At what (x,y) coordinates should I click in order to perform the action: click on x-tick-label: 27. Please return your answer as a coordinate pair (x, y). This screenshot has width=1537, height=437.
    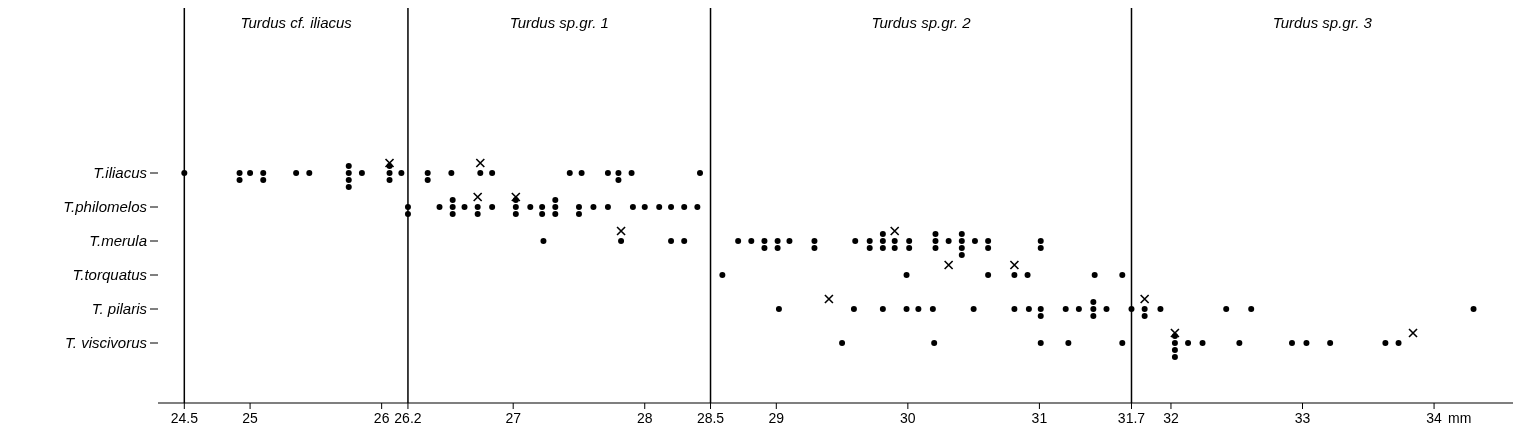
    Looking at the image, I should click on (513, 418).